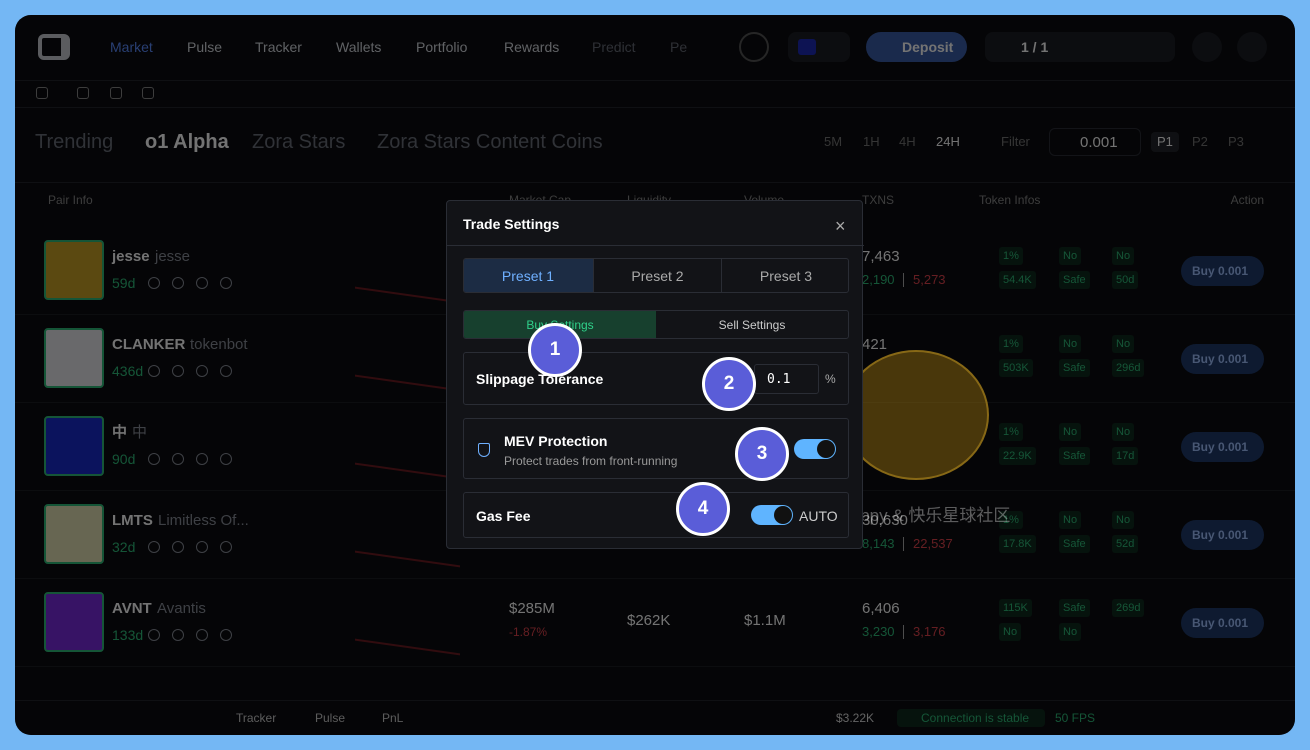  What do you see at coordinates (511, 224) in the screenshot?
I see `modal-title: Trade Settings` at bounding box center [511, 224].